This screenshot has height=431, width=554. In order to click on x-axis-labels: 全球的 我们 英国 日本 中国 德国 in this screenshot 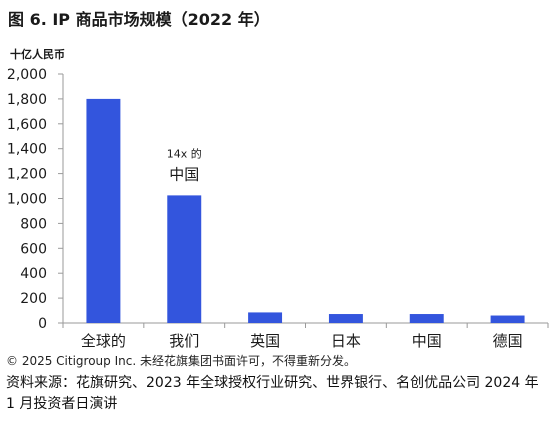, I will do `click(302, 341)`.